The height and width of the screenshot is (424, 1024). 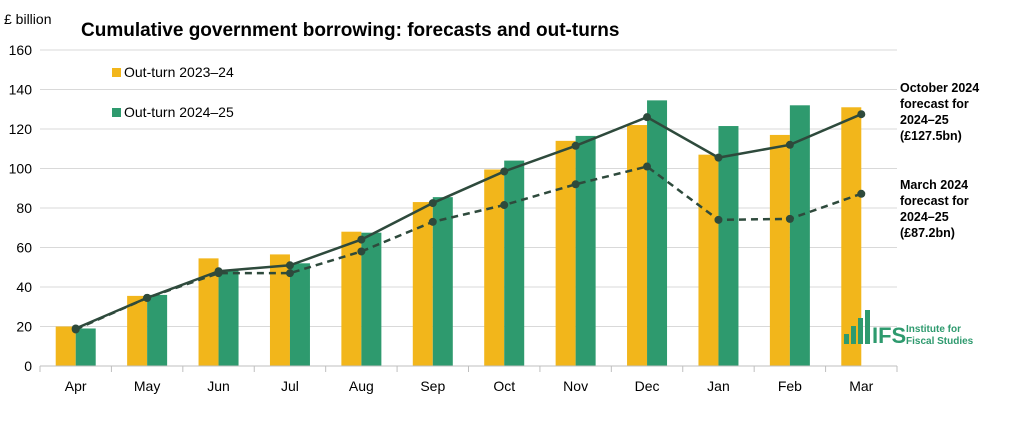 I want to click on october-2024-forecast-point-feb, so click(x=789, y=144).